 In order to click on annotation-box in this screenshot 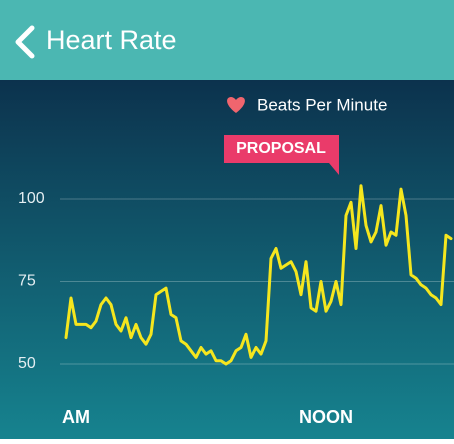, I will do `click(281, 155)`.